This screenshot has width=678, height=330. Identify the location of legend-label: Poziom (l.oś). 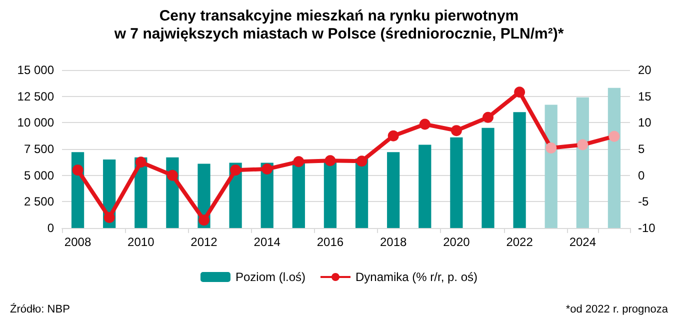
(270, 277).